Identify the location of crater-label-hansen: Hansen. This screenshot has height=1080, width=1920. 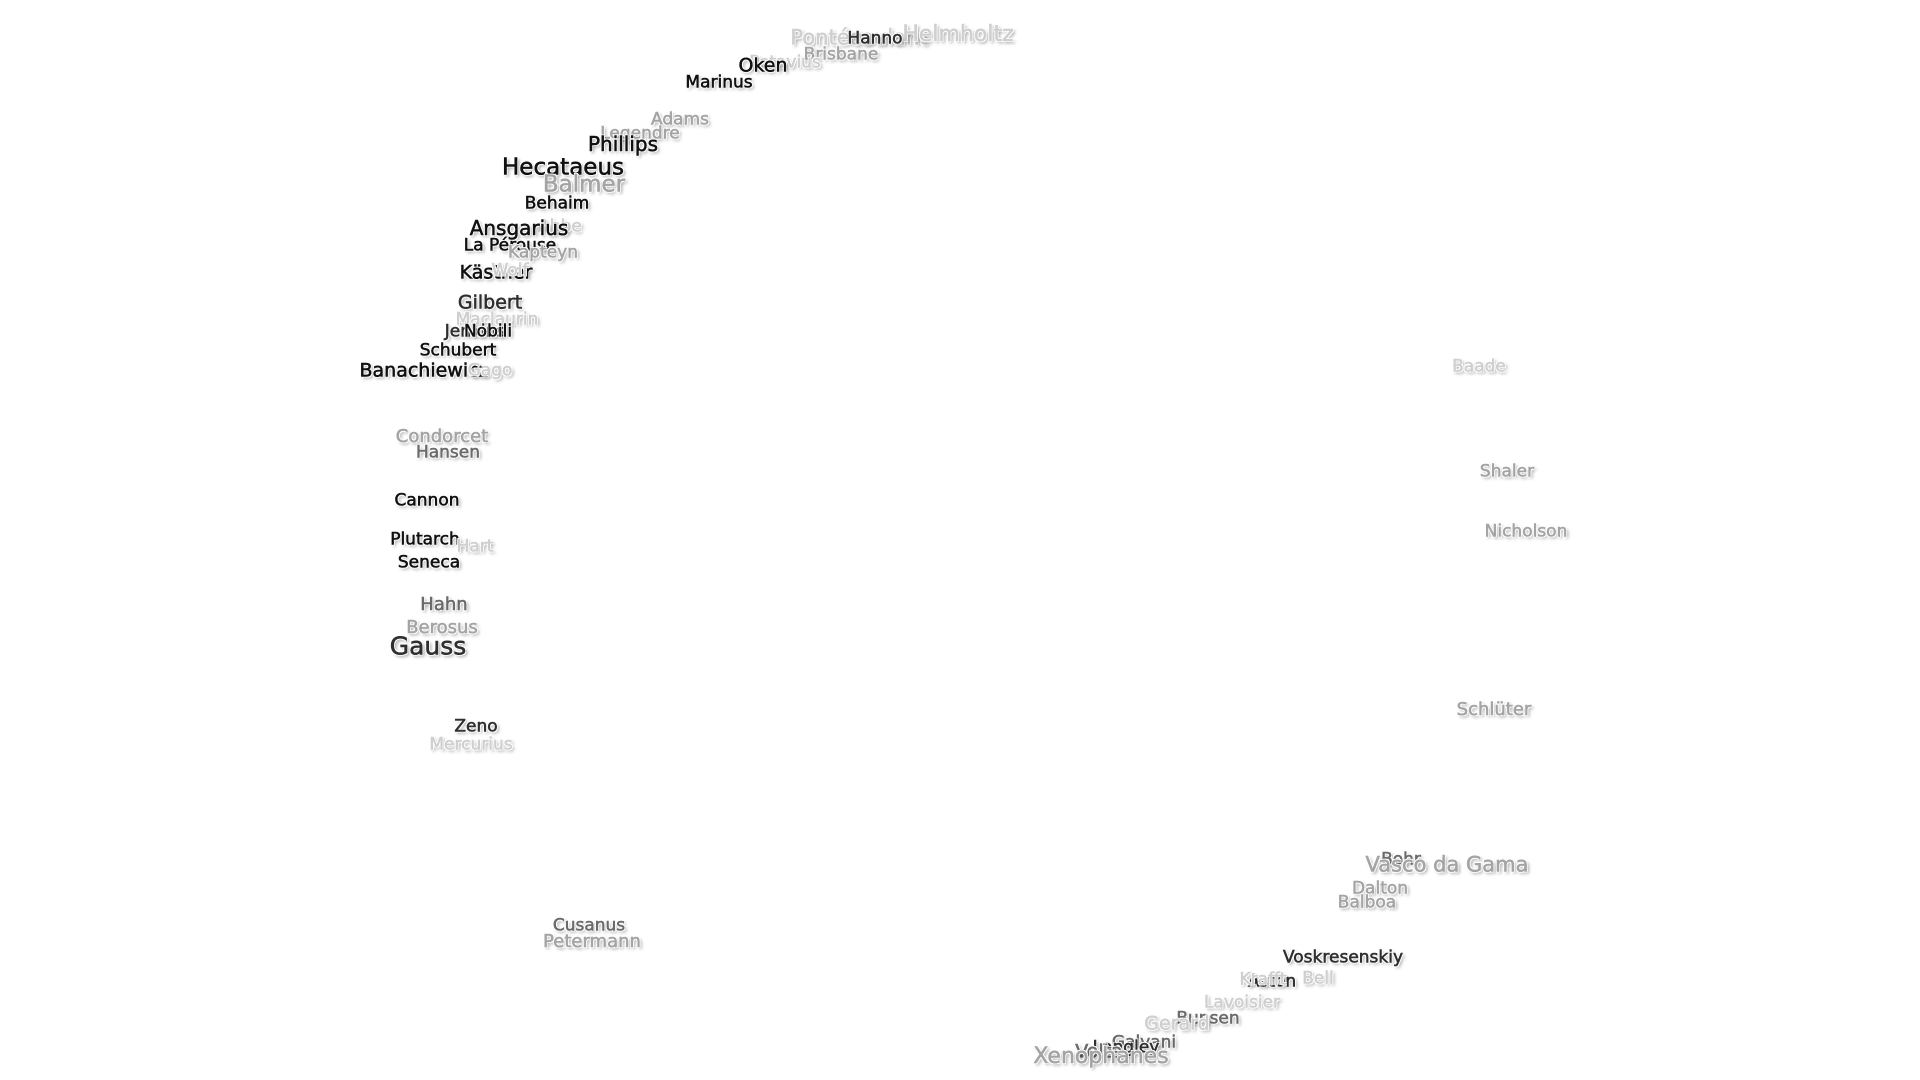
(448, 452).